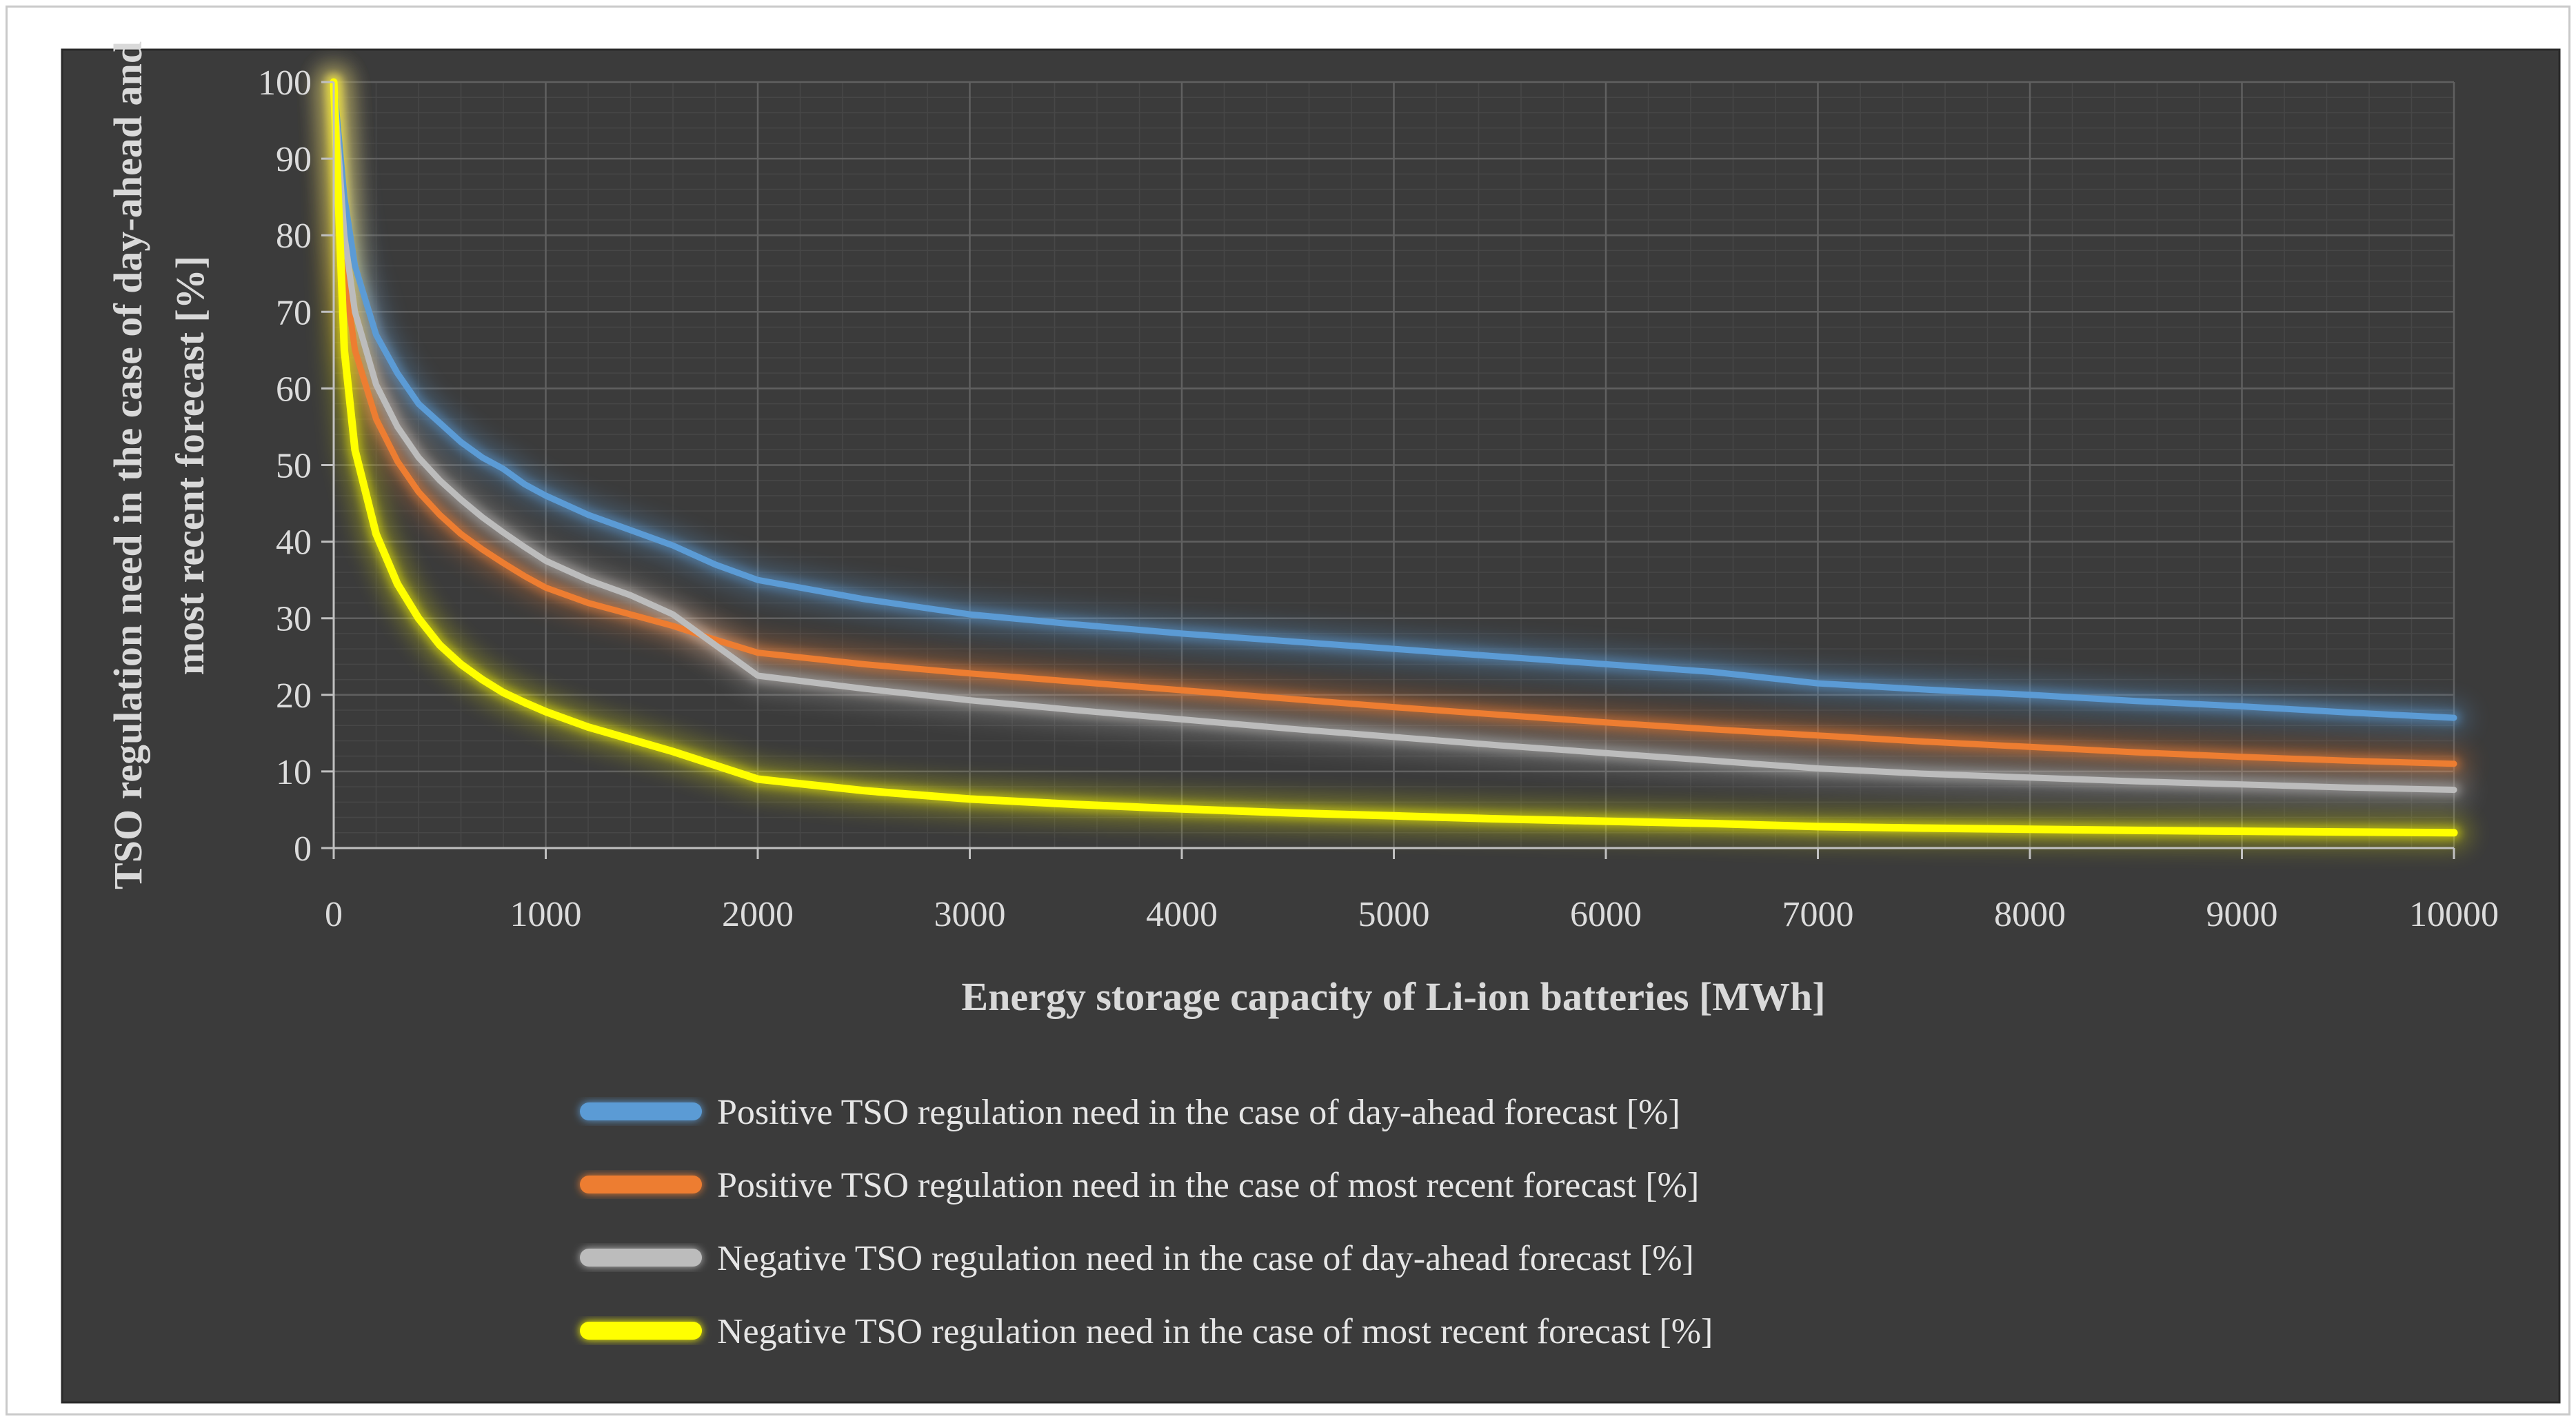 The image size is (2576, 1421). I want to click on x-tick-label-9000: 9000, so click(2242, 914).